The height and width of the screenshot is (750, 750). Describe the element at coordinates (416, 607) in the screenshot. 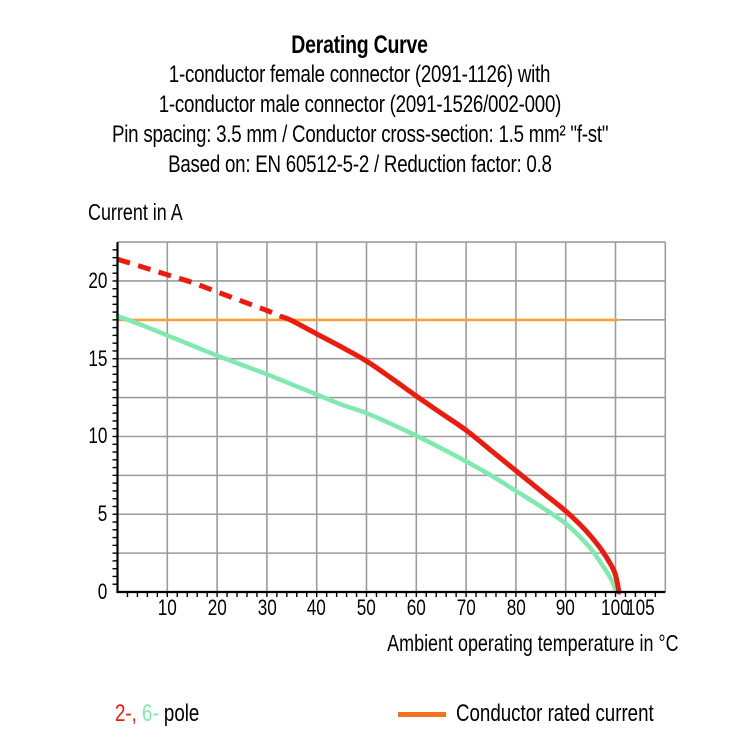

I see `x-tick-label: 60` at that location.